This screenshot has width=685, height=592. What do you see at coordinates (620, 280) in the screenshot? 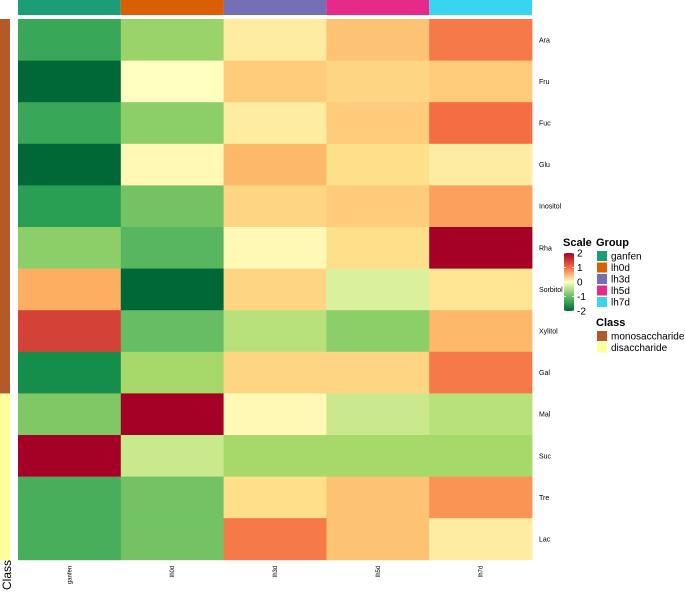
I see `group-legend-label-lh3d: lh3d` at bounding box center [620, 280].